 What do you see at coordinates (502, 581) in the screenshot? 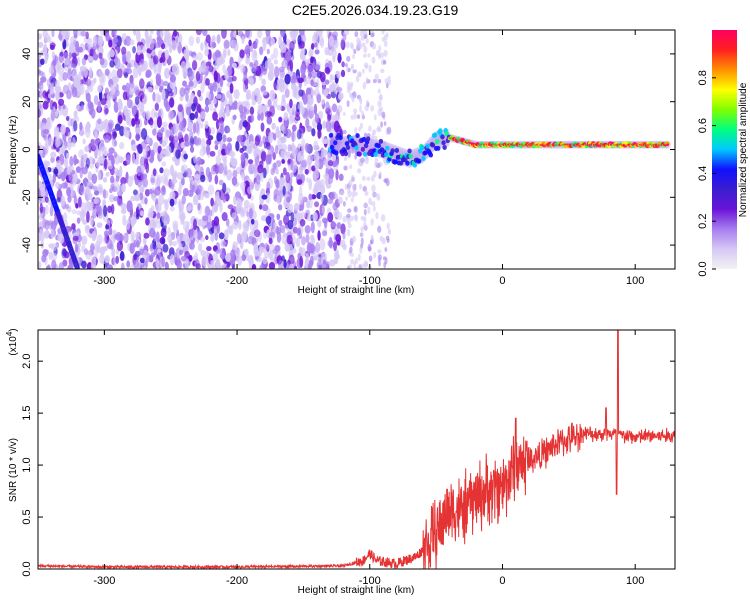
I see `x-tick-label: 0` at bounding box center [502, 581].